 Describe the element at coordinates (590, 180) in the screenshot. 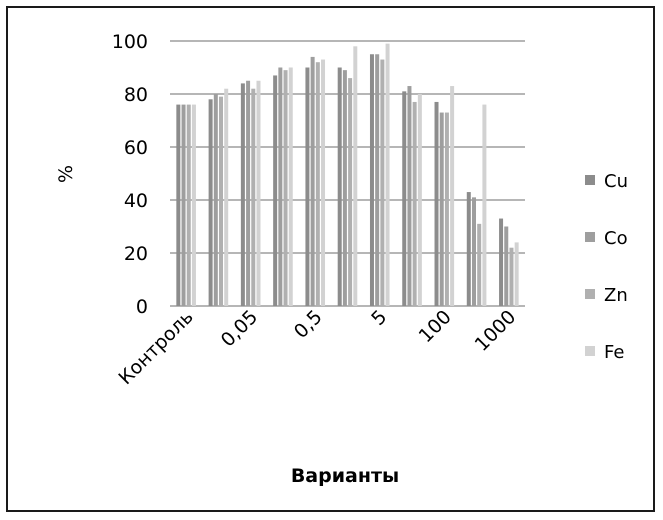

I see `legend-swatch-cu` at that location.